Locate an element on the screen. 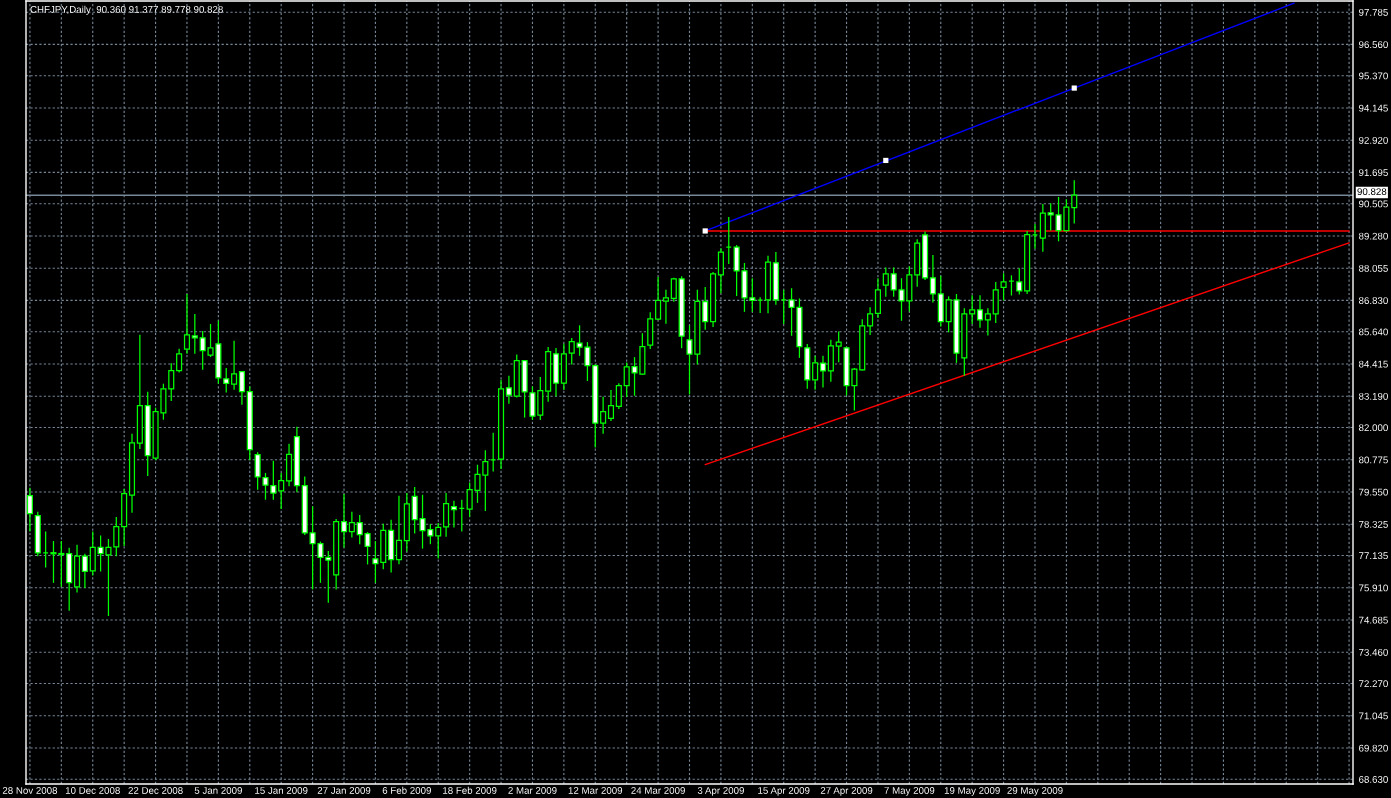 This screenshot has width=1391, height=798. y-tick-label: 72.270 is located at coordinates (1373, 684).